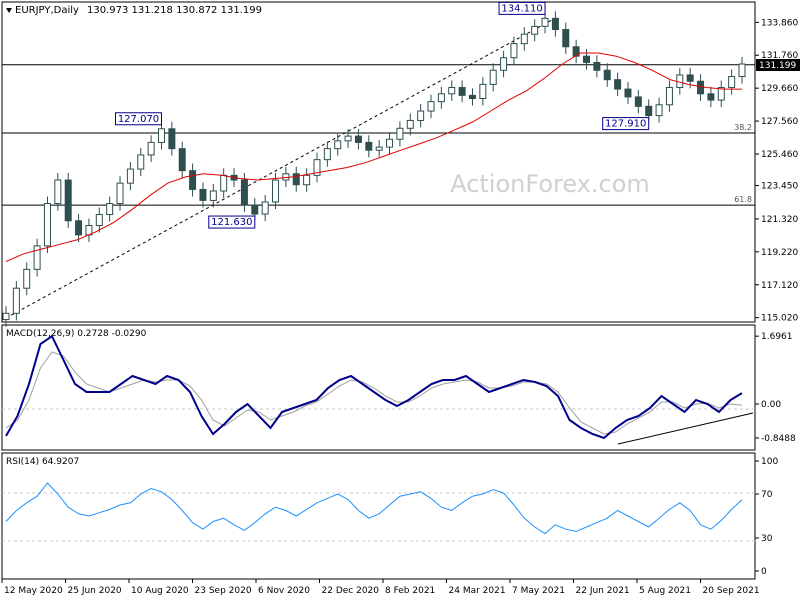 The width and height of the screenshot is (800, 600). I want to click on time-tick-label: 24 Mar 2021, so click(477, 591).